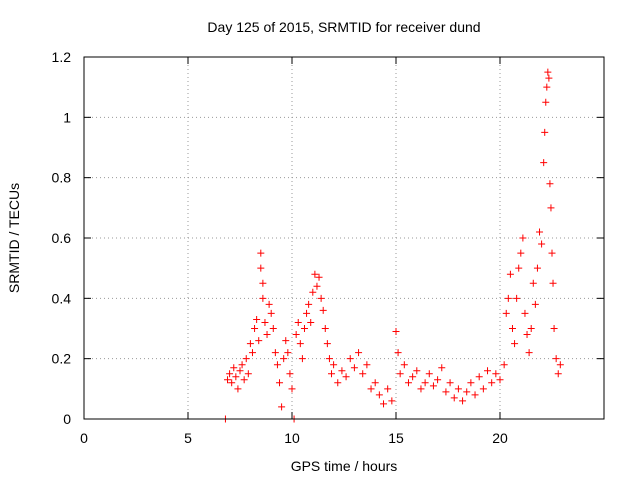  What do you see at coordinates (84, 438) in the screenshot?
I see `x-tick-label: 0` at bounding box center [84, 438].